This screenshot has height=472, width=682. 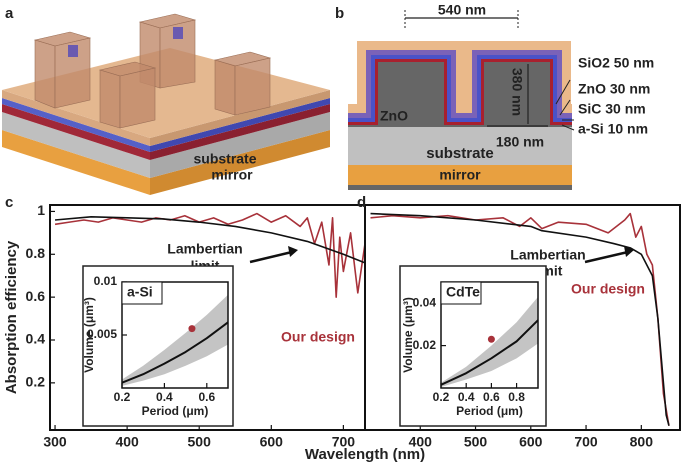 I want to click on layer-red, so click(x=76, y=132).